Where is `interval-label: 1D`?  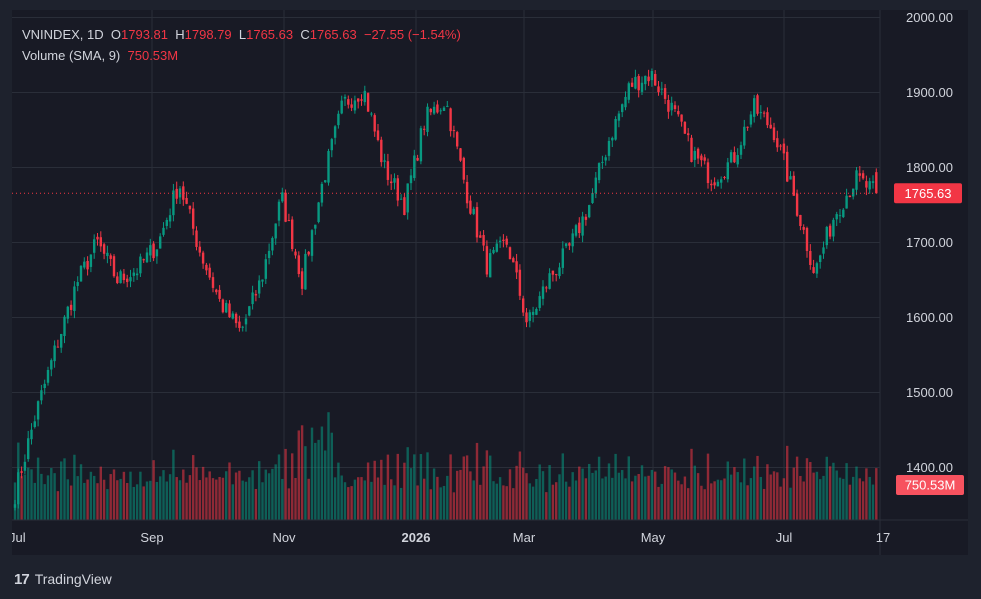
interval-label: 1D is located at coordinates (95, 34).